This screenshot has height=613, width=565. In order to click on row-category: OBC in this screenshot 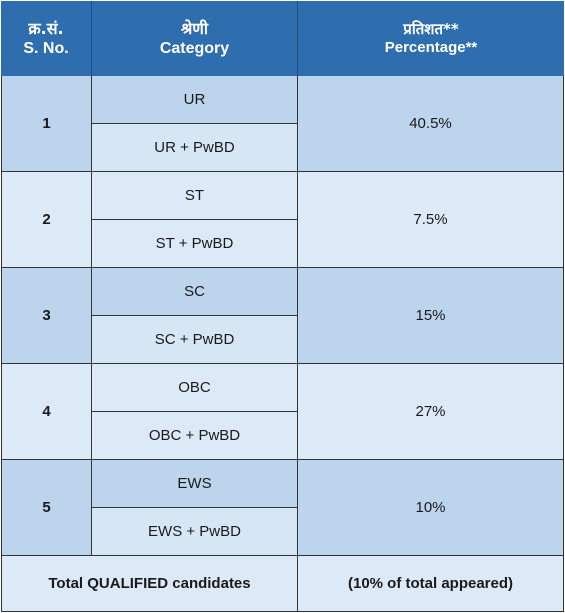, I will do `click(195, 388)`.